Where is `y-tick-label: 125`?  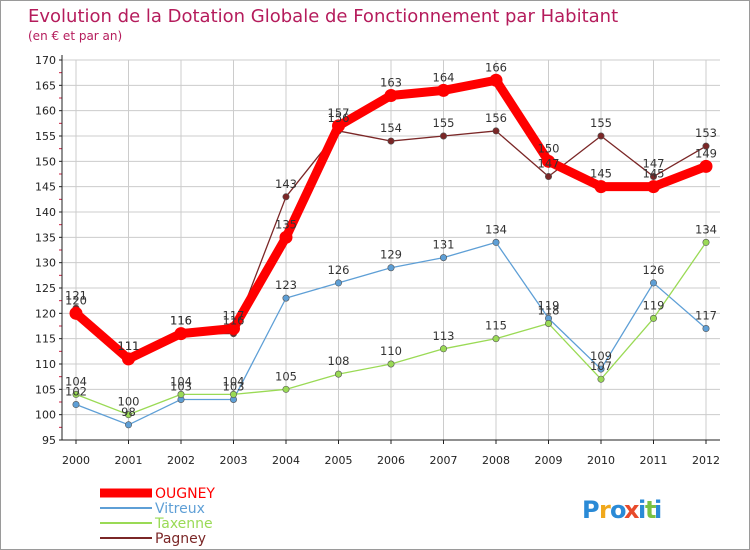 y-tick-label: 125 is located at coordinates (45, 288).